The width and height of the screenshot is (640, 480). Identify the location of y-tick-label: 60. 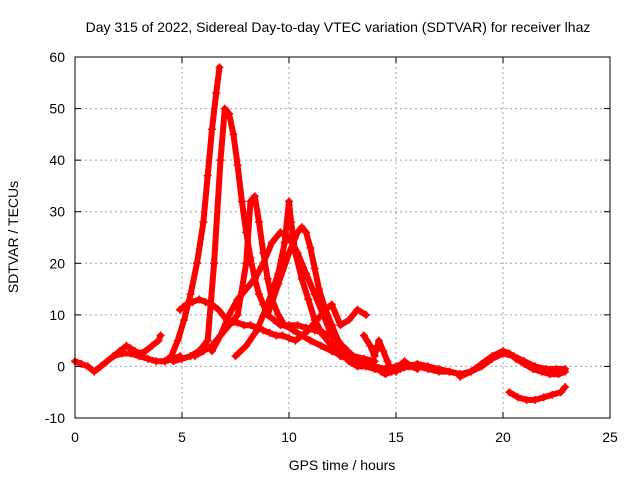
(57, 57).